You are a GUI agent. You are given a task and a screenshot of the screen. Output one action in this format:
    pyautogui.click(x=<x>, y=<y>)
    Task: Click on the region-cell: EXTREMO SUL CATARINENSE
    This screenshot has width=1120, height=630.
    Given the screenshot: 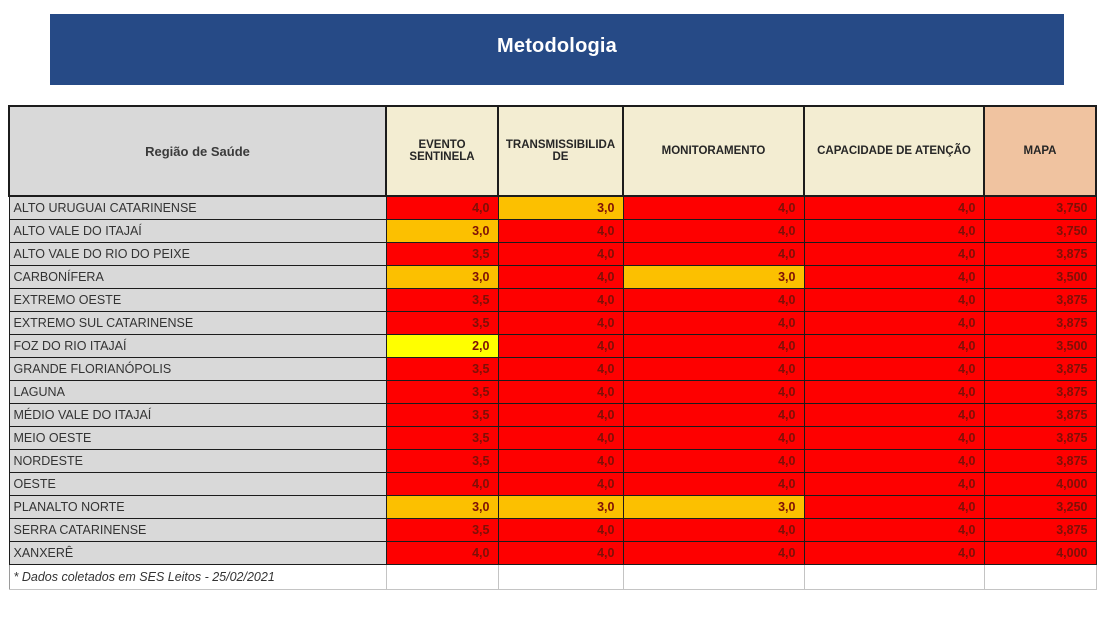 What is the action you would take?
    pyautogui.click(x=197, y=323)
    